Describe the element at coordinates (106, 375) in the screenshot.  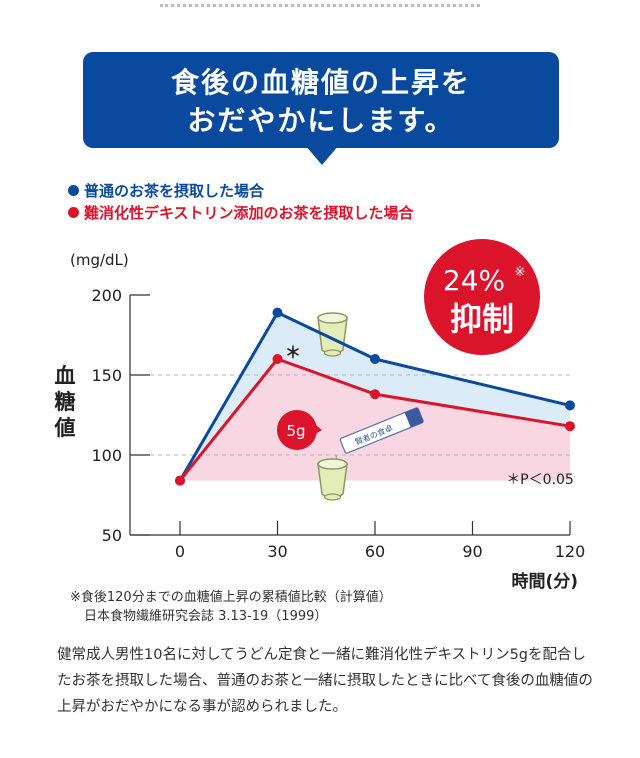
I see `y-tick-label-150: 150` at that location.